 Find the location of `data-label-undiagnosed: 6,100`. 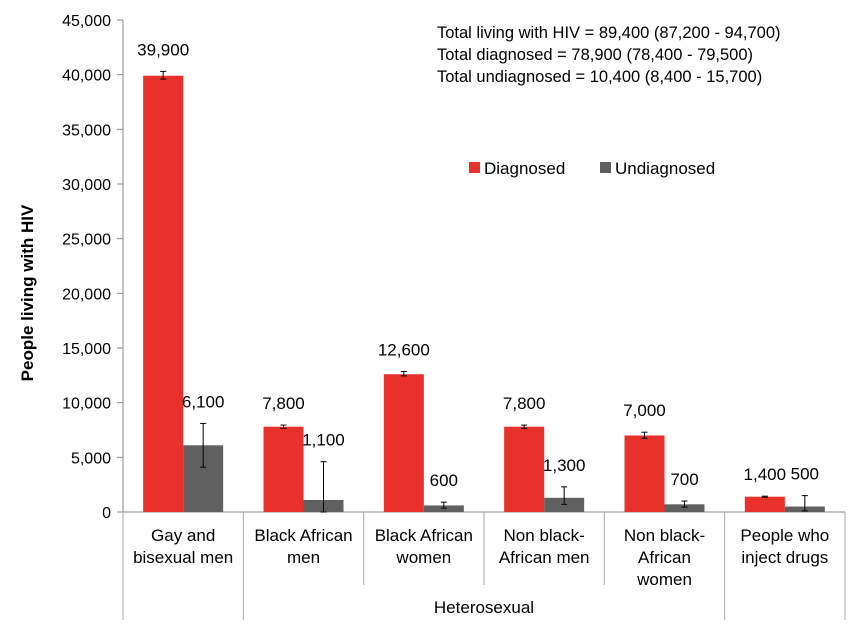

data-label-undiagnosed: 6,100 is located at coordinates (203, 401).